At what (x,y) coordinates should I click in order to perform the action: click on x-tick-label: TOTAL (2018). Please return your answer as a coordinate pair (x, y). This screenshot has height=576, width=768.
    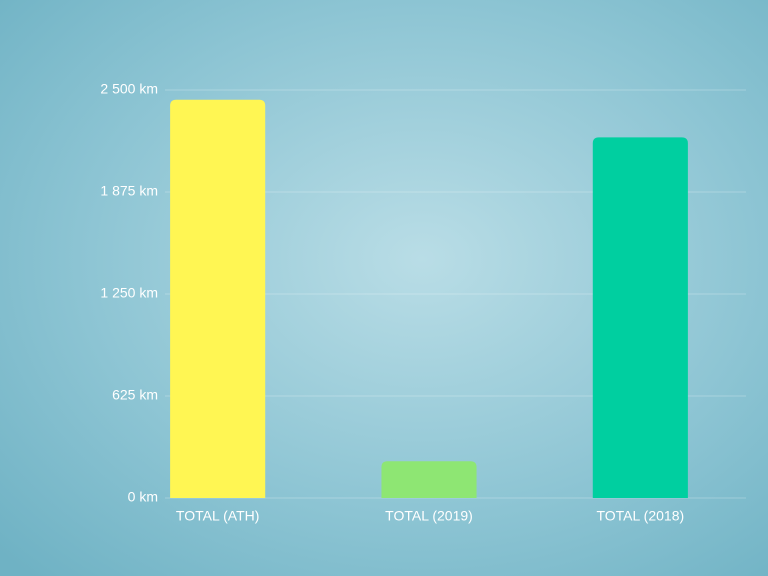
    Looking at the image, I should click on (640, 516).